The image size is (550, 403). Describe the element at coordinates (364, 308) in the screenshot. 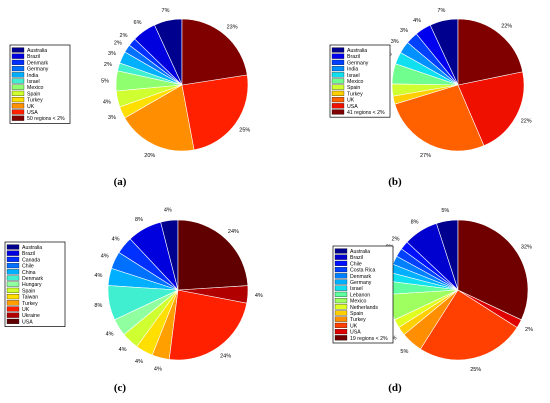

I see `legend-entry: Netherlands` at that location.